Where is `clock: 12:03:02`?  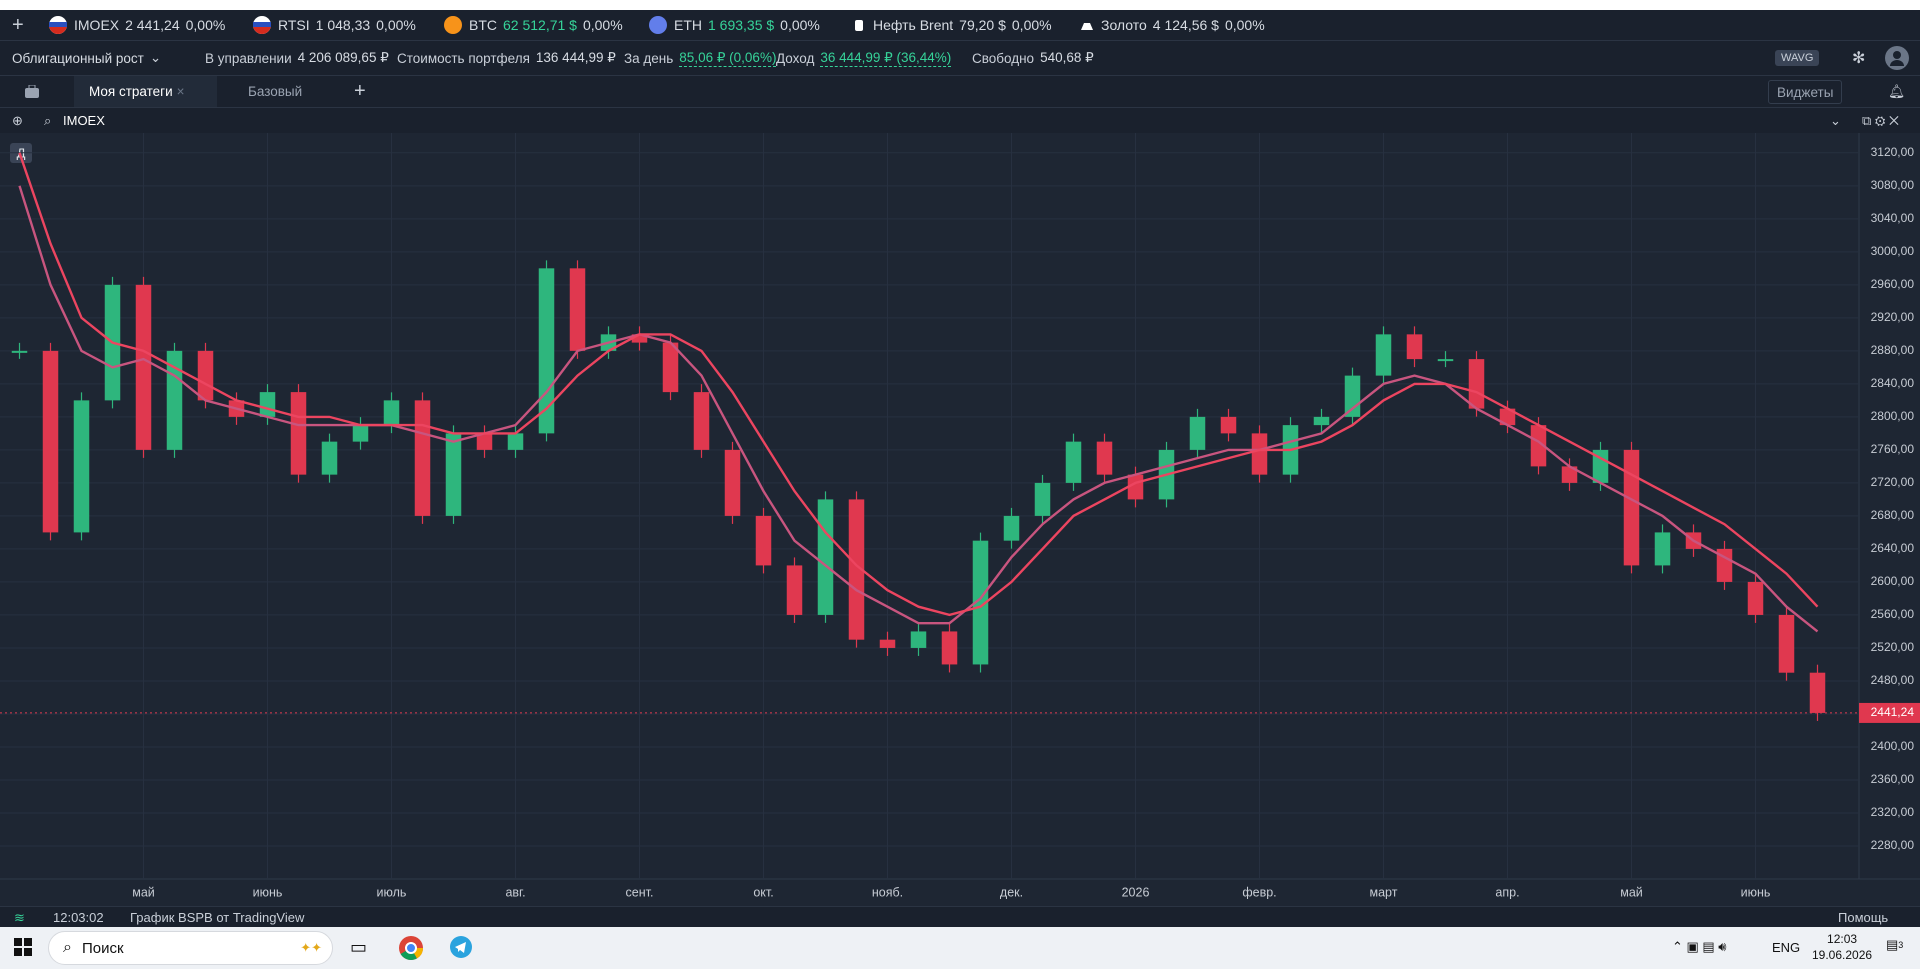 clock: 12:03:02 is located at coordinates (78, 917).